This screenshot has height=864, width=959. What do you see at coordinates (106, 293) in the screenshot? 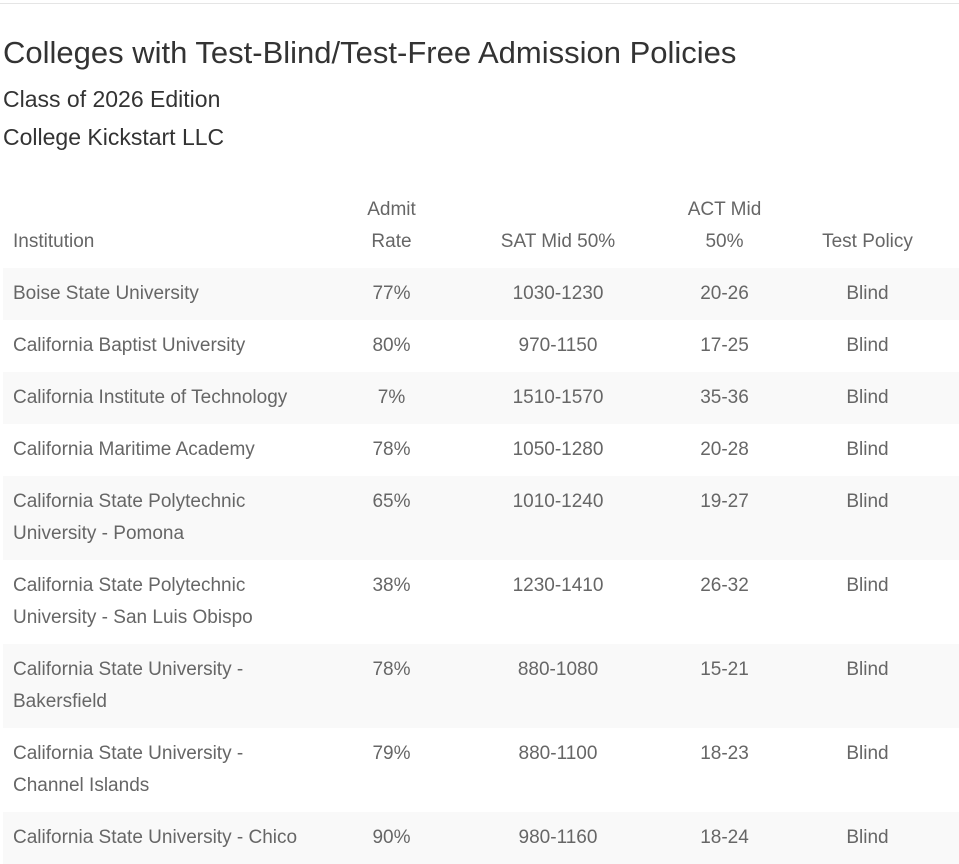
I see `institution-cell: Boise State University` at bounding box center [106, 293].